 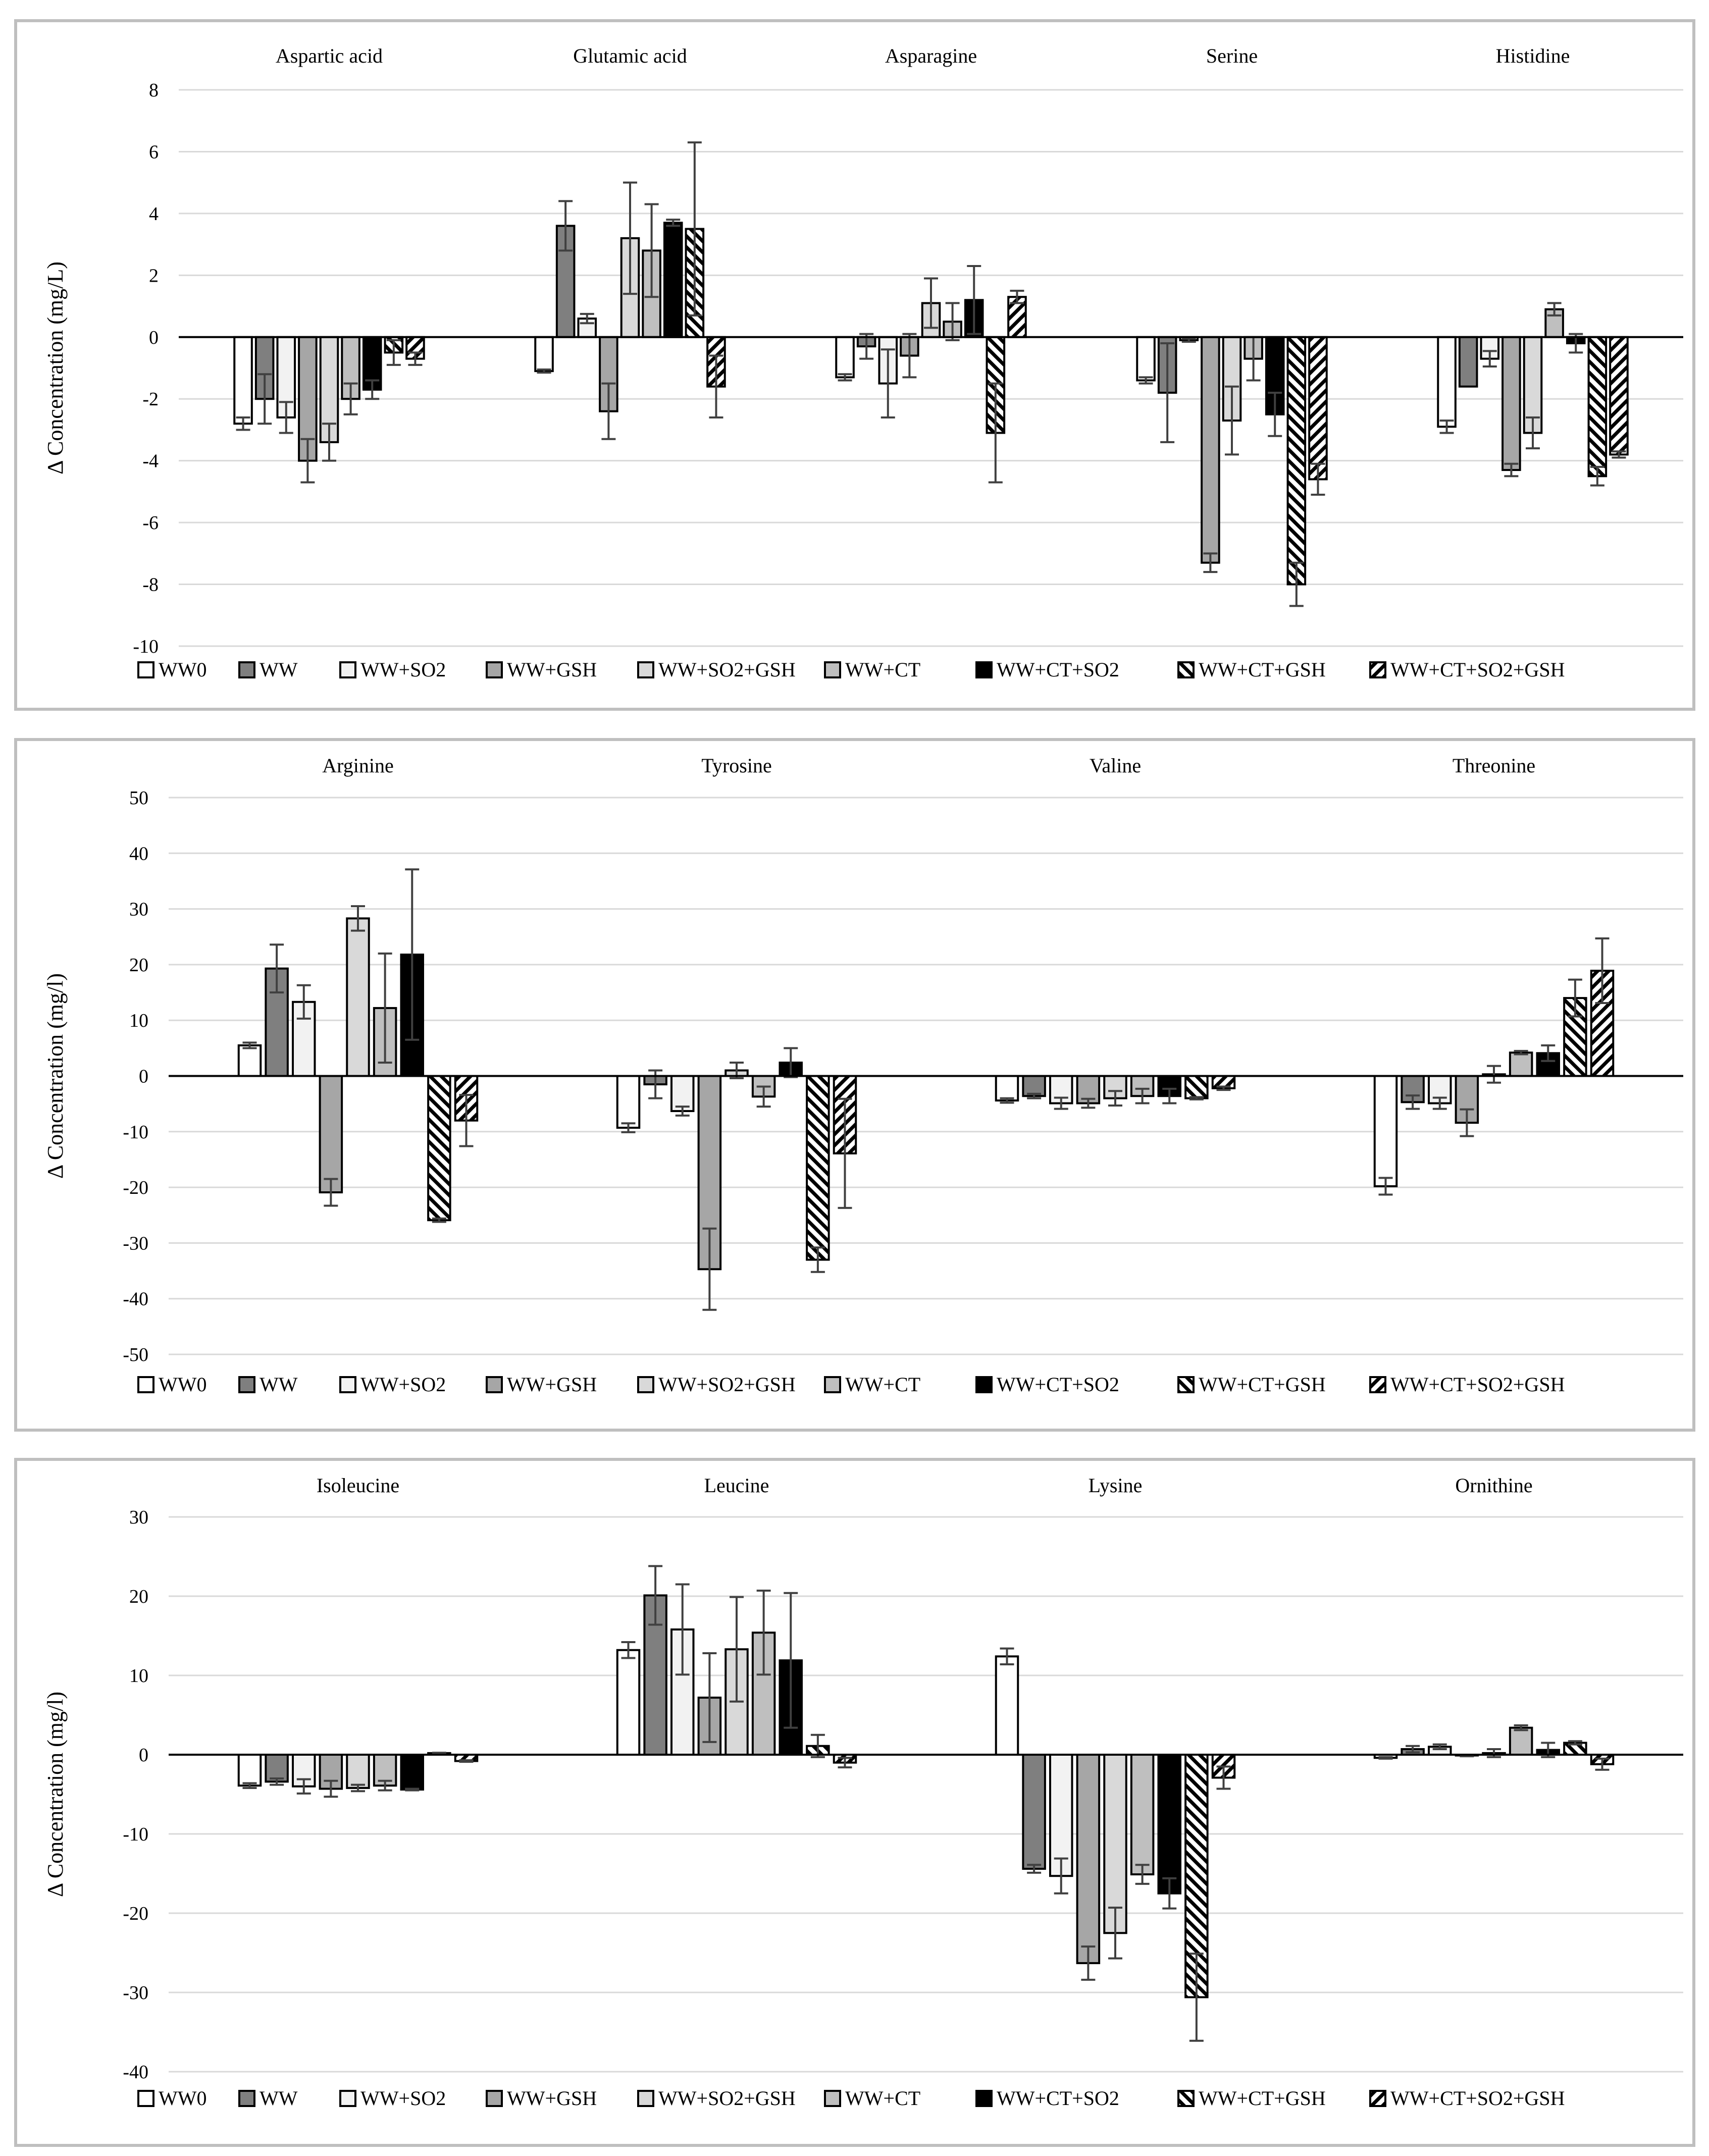 I want to click on bar-arginine-ww0, so click(x=250, y=1060).